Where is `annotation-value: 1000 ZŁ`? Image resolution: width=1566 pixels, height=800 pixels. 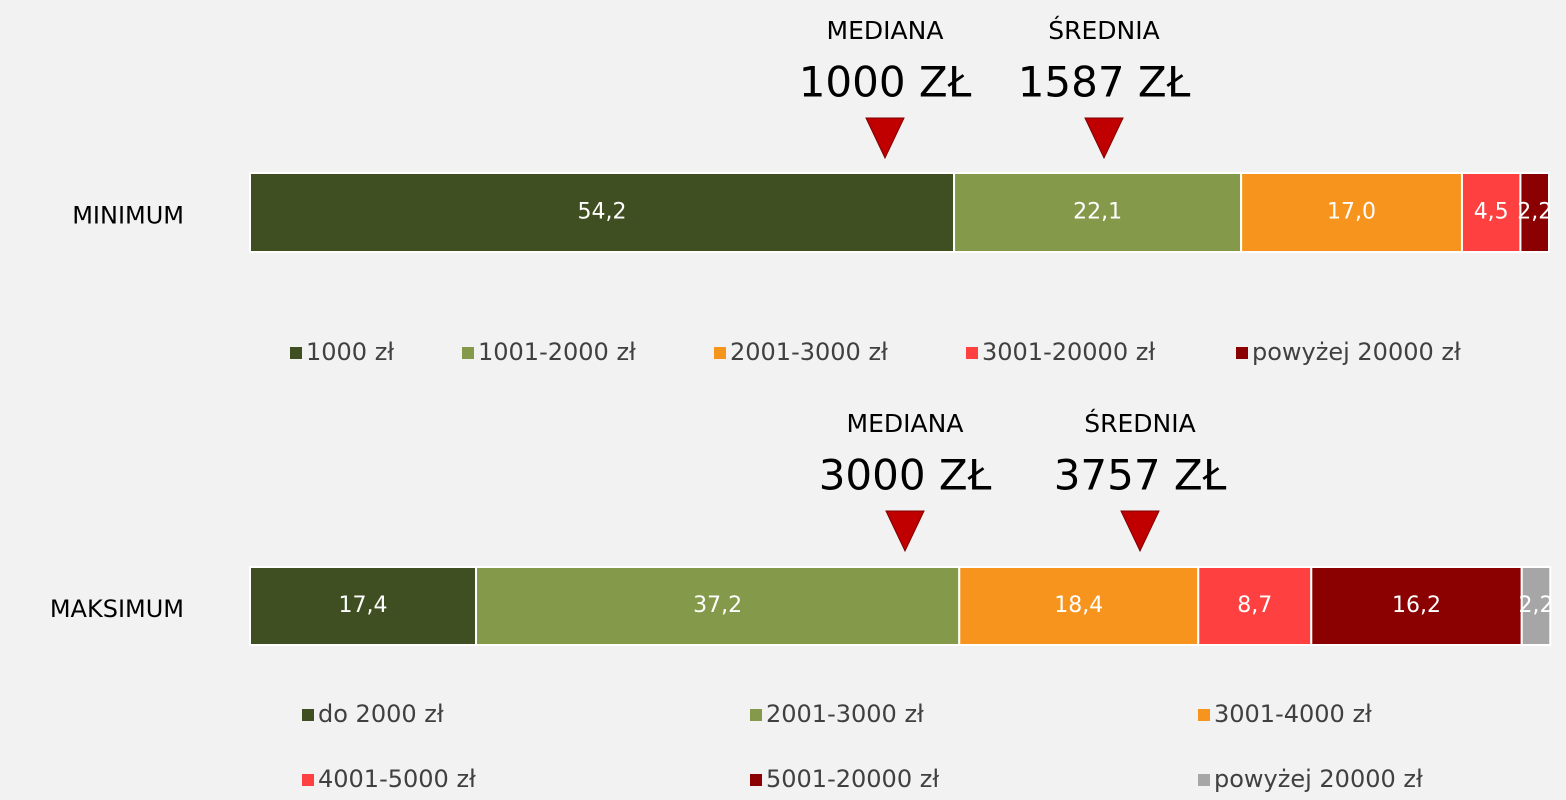
annotation-value: 1000 ZŁ is located at coordinates (885, 82).